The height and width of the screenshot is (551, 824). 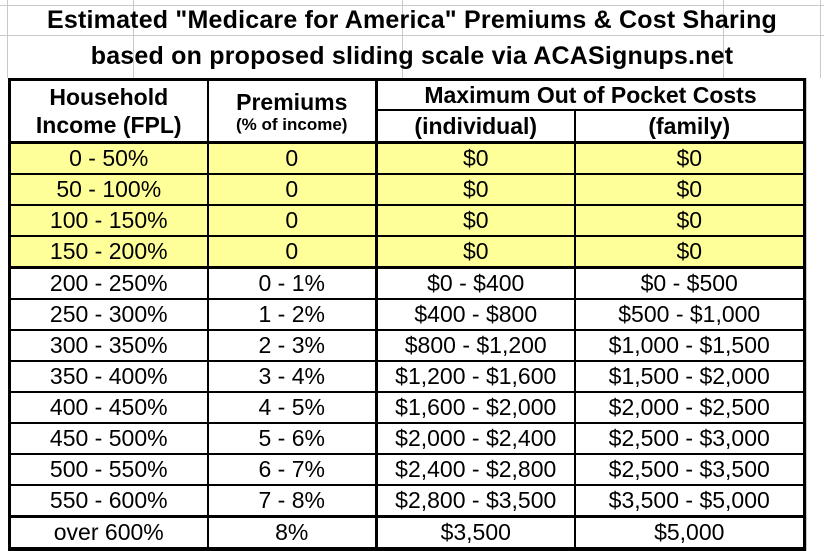 I want to click on table-cell: $3,500 - $5,000, so click(x=689, y=501).